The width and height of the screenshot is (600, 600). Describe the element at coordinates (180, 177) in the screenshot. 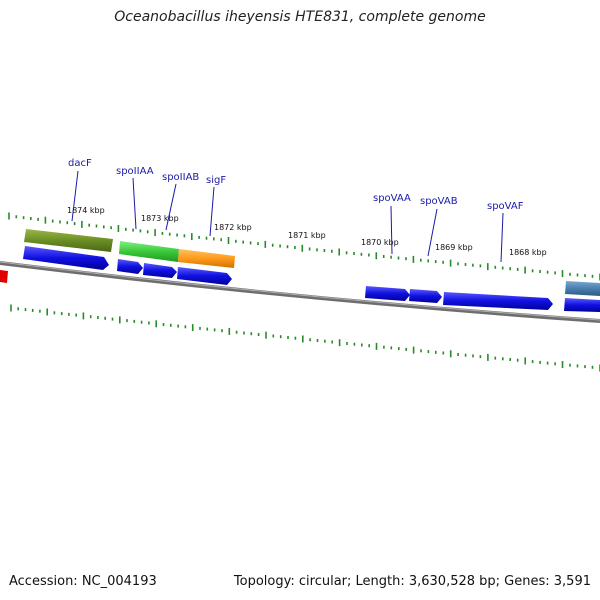

I see `gene-label-spoIIAB: spoIIAB` at that location.